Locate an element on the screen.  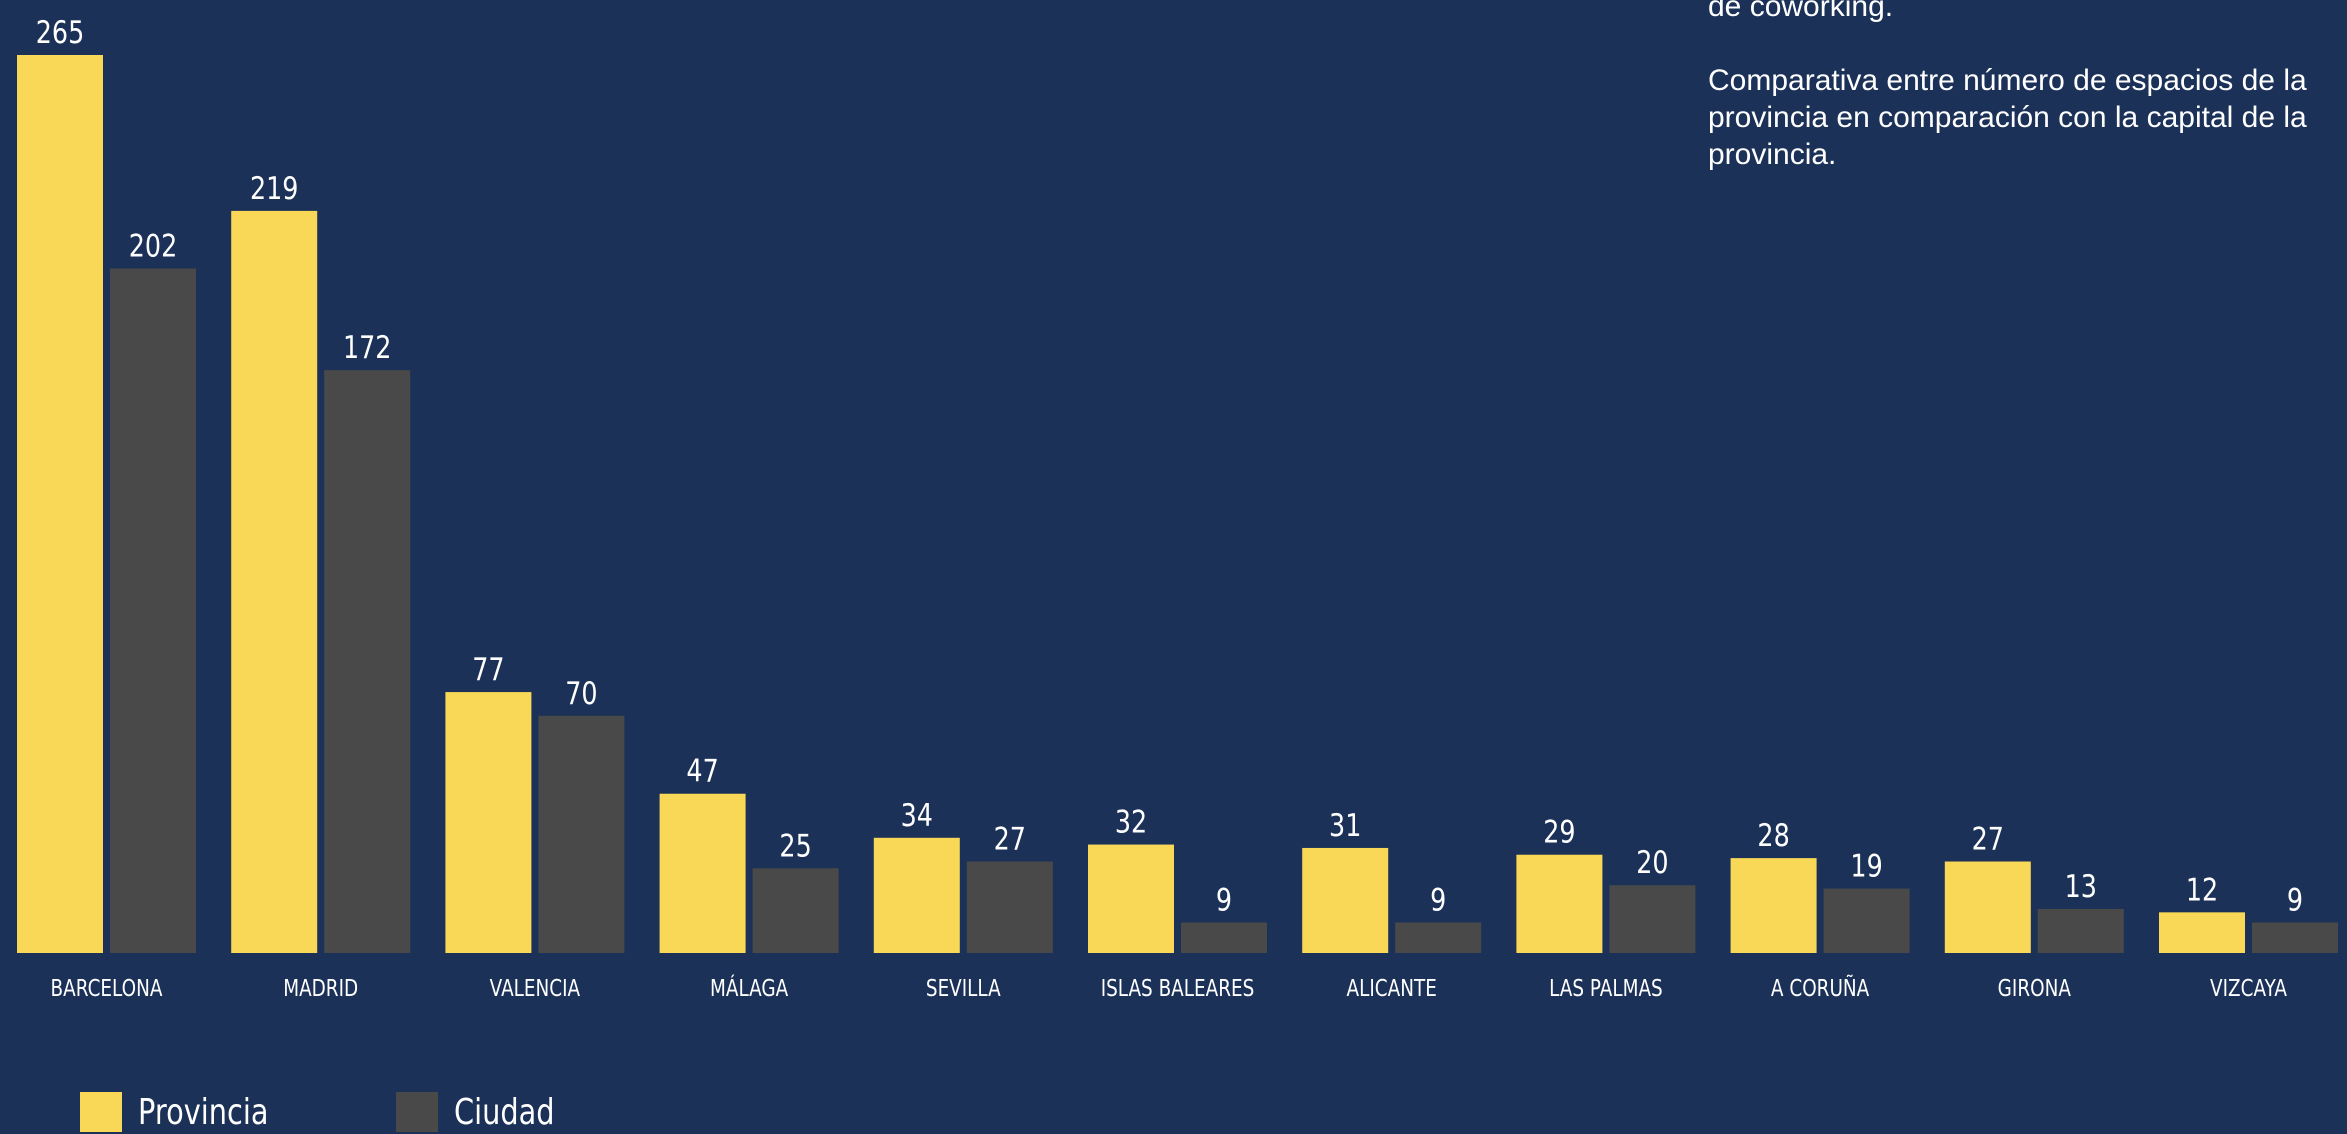
bar-provincia-las-palmas is located at coordinates (1559, 903).